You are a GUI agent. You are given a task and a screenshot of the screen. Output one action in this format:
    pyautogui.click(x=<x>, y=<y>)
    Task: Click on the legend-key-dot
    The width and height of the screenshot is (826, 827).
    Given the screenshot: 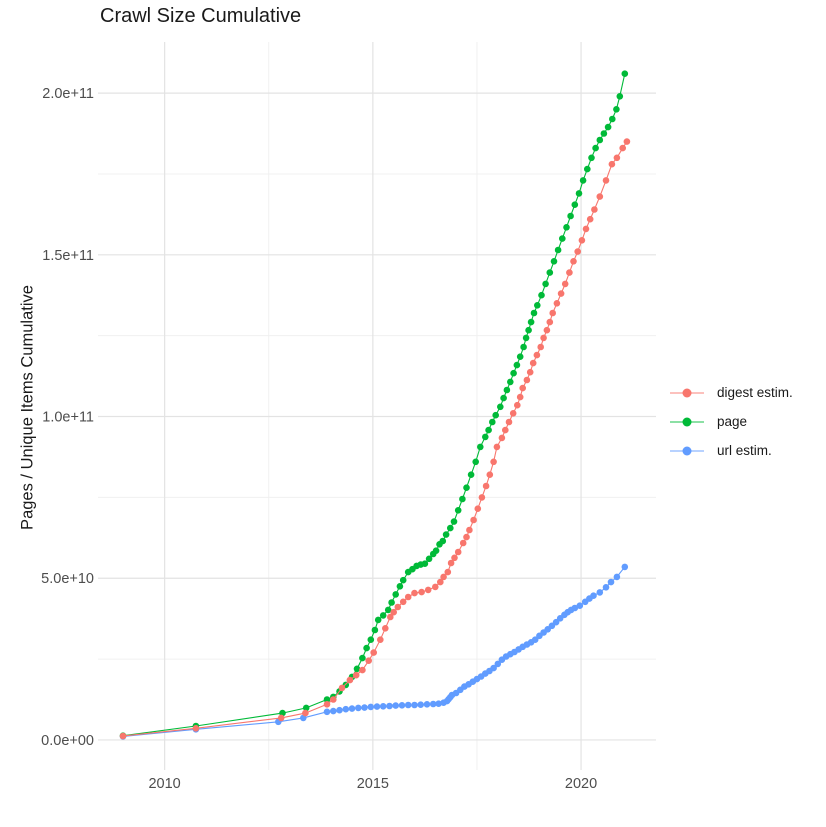 What is the action you would take?
    pyautogui.click(x=687, y=450)
    